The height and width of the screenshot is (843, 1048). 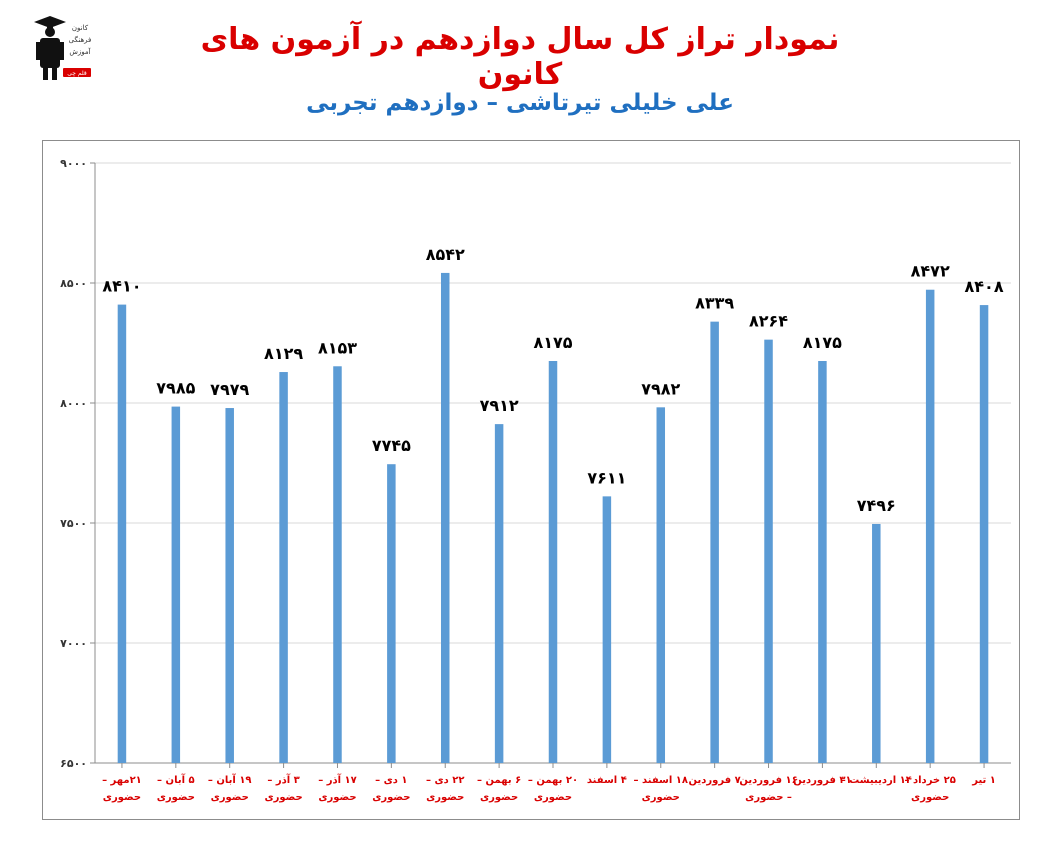 What do you see at coordinates (499, 780) in the screenshot?
I see `x-tick-label: ۶ بهمن –` at bounding box center [499, 780].